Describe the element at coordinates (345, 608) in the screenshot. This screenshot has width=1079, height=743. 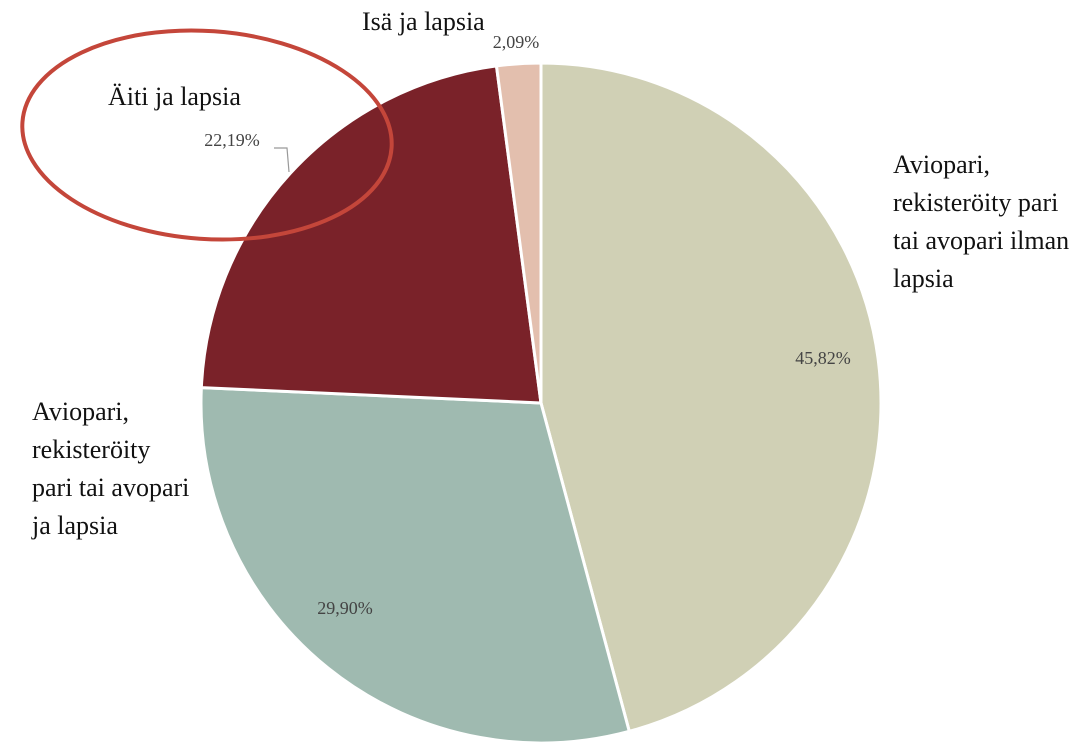
I see `value-label: 29,90%` at that location.